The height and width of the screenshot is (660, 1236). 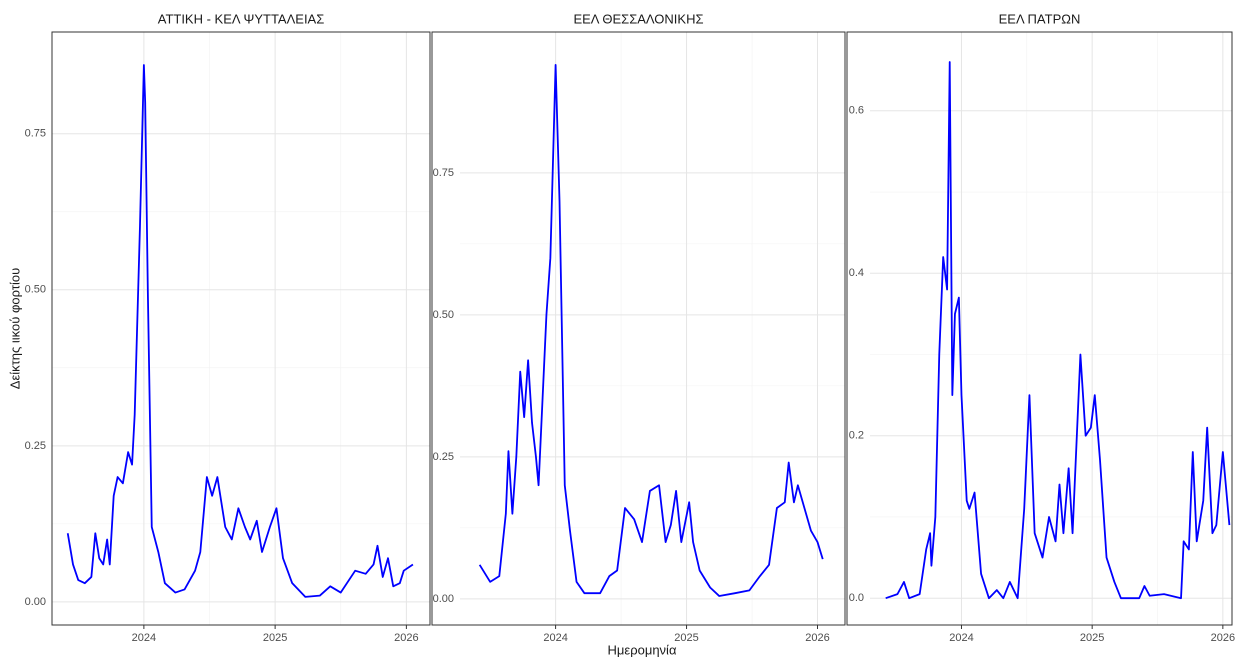 What do you see at coordinates (856, 436) in the screenshot?
I see `y-tick-label: 0.2` at bounding box center [856, 436].